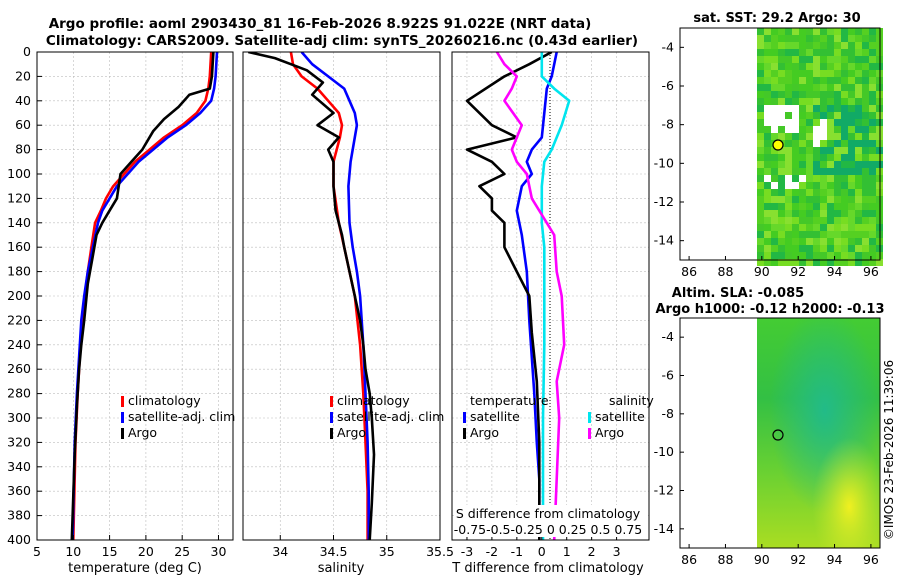 The width and height of the screenshot is (900, 580). What do you see at coordinates (548, 529) in the screenshot?
I see `difference-top-xticks: -0.75-0.5-0.25 0 0.25 0.5 0.75` at bounding box center [548, 529].